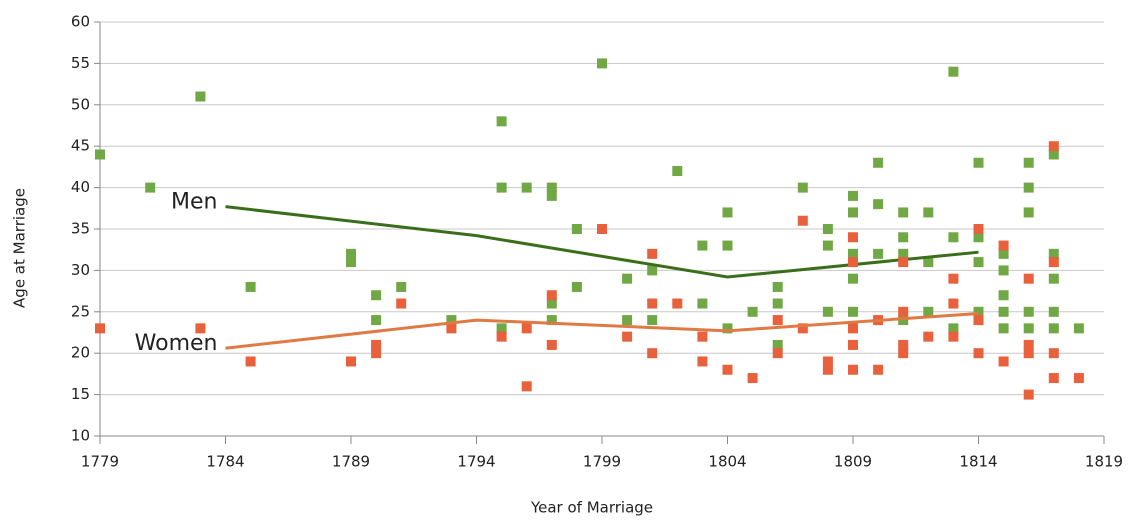 This screenshot has width=1136, height=520. What do you see at coordinates (476, 462) in the screenshot?
I see `x-tick-label: 1794` at bounding box center [476, 462].